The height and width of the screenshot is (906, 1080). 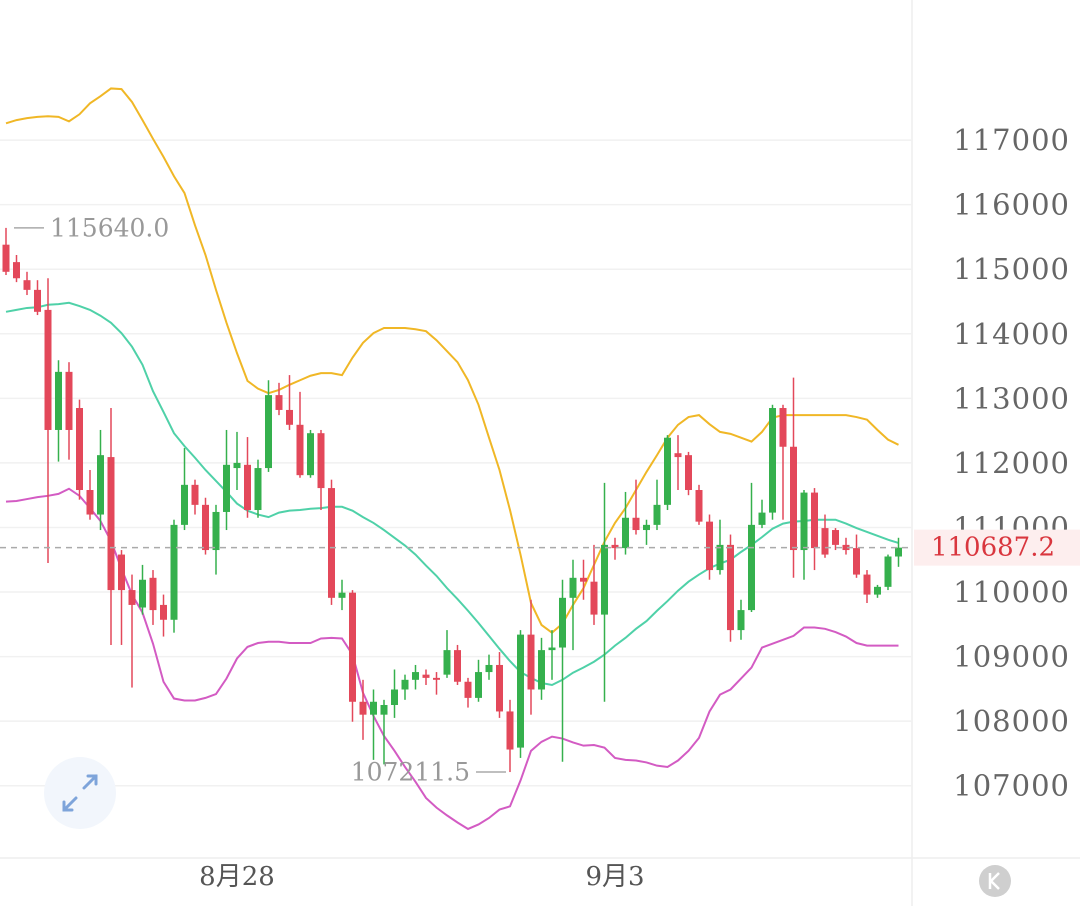 I want to click on k-button-bg, so click(x=995, y=881).